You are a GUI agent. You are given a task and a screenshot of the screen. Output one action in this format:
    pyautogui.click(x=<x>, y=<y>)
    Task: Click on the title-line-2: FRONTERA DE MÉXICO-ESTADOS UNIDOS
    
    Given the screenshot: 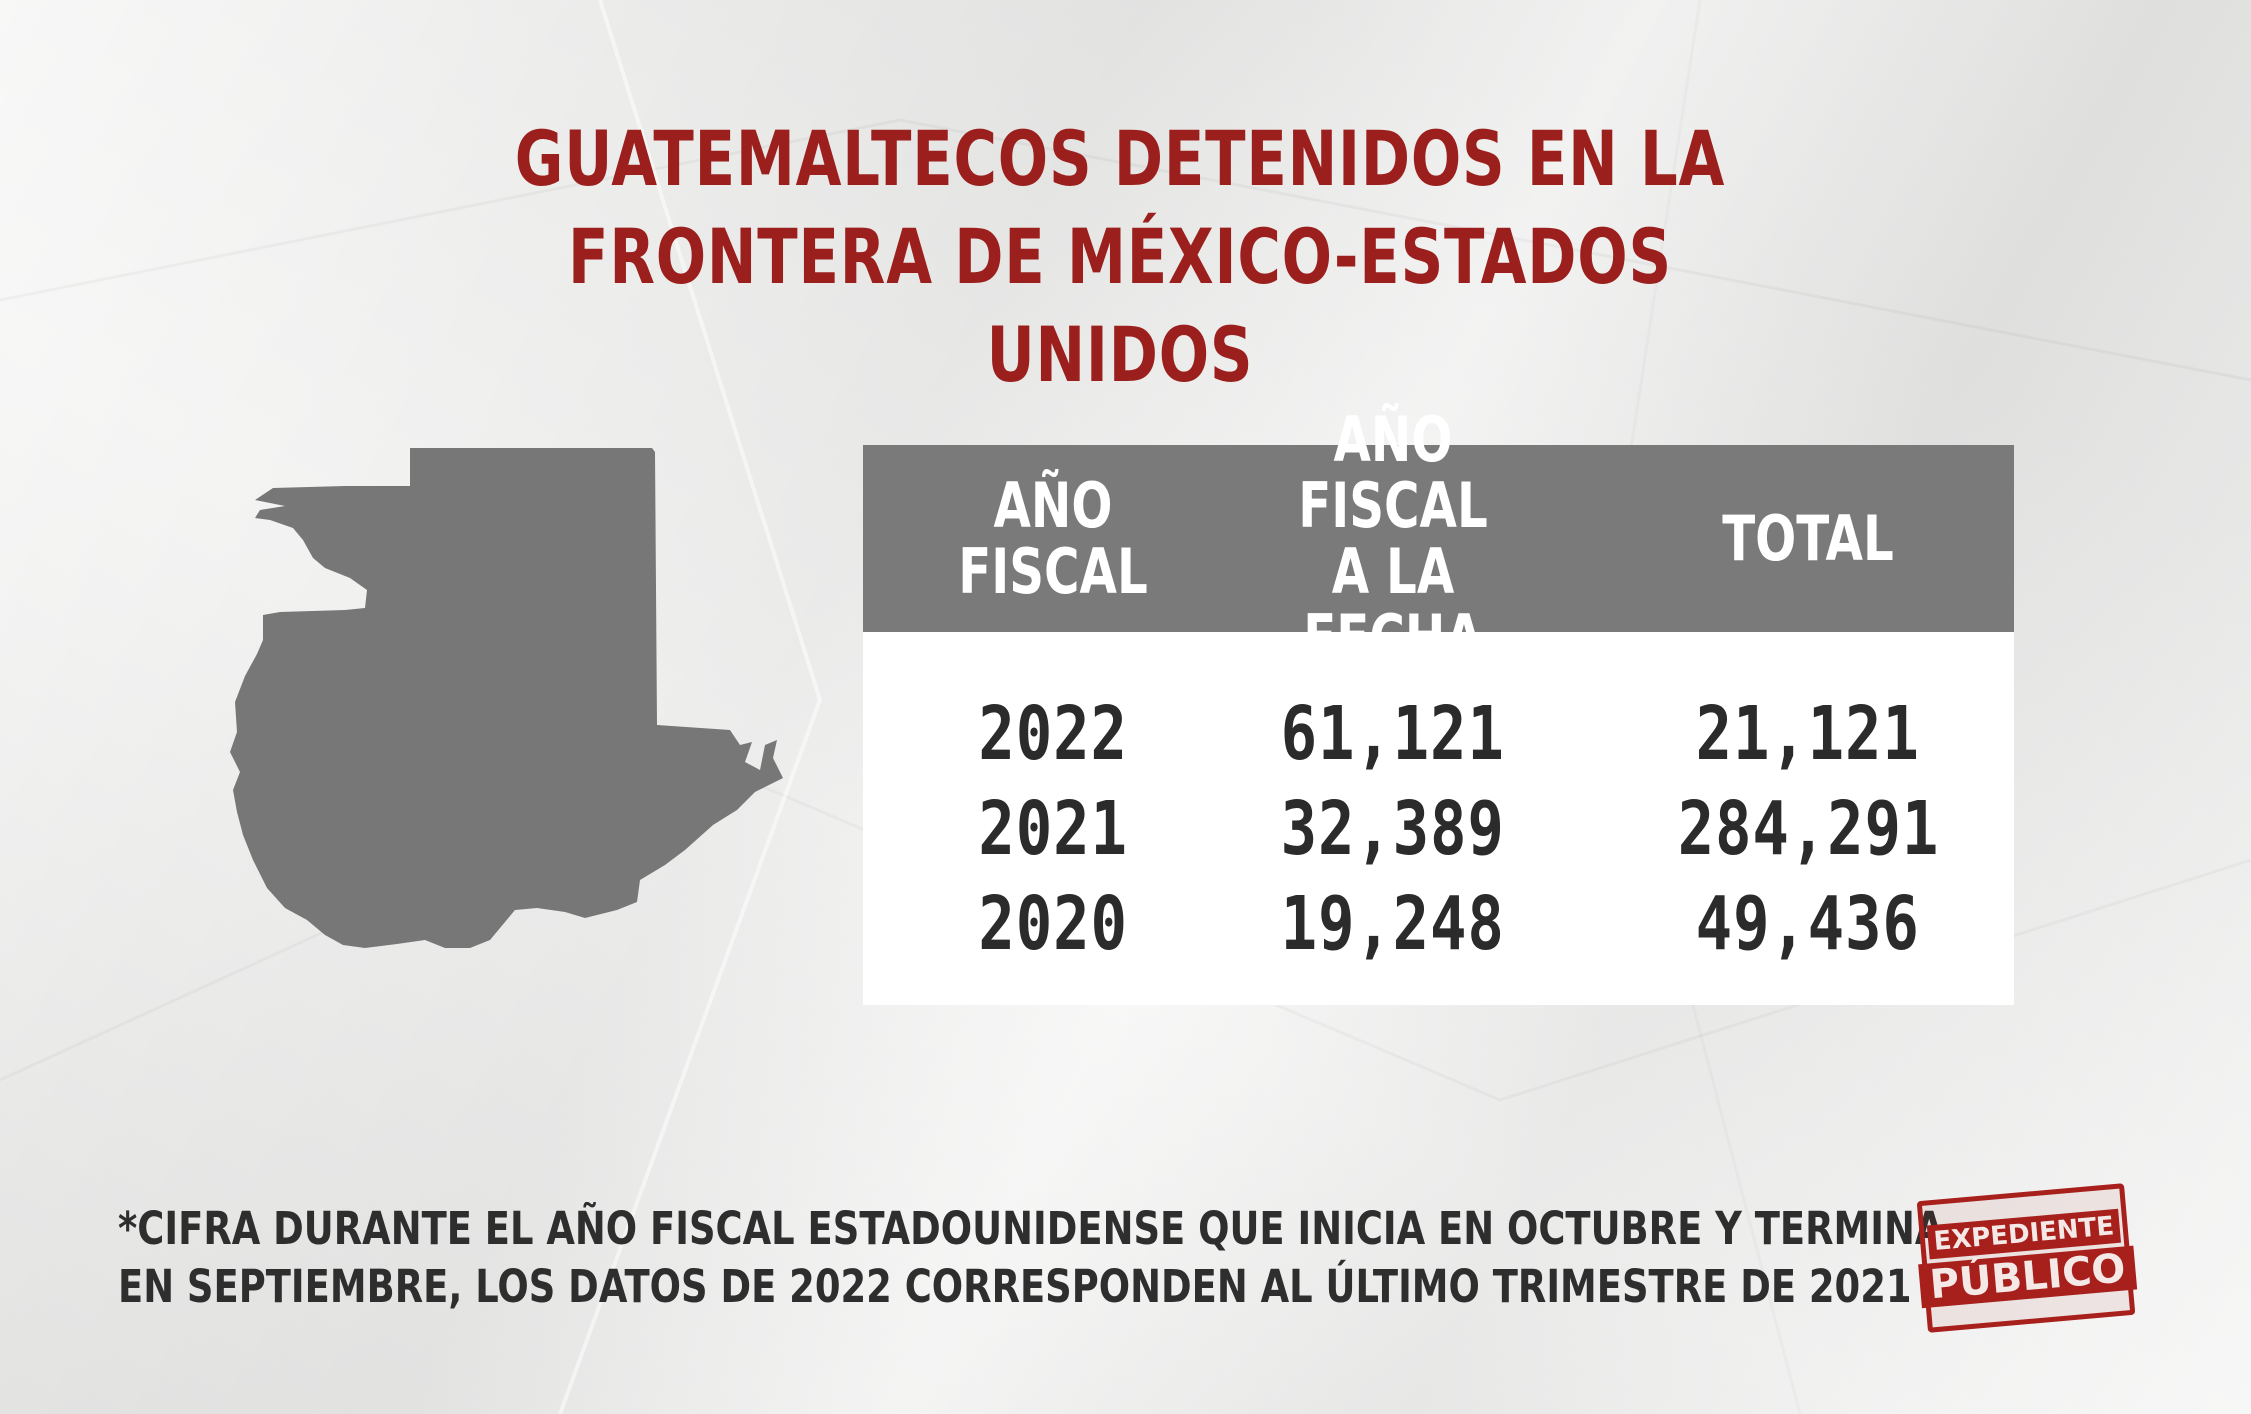 What is the action you would take?
    pyautogui.click(x=1120, y=305)
    